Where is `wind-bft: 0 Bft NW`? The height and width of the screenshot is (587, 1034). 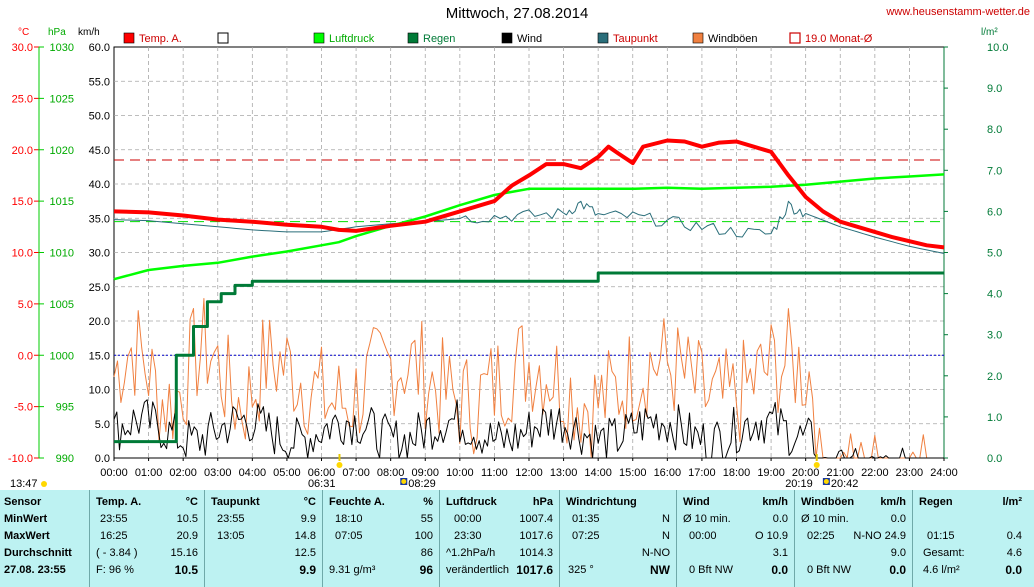 wind-bft: 0 Bft NW is located at coordinates (711, 570).